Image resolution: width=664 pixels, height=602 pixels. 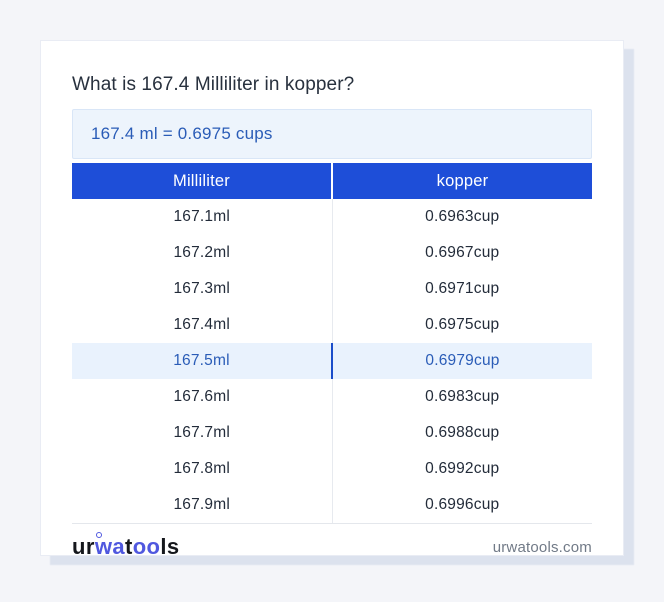 I want to click on table-row: 167.2ml 0.6967cup, so click(x=332, y=253).